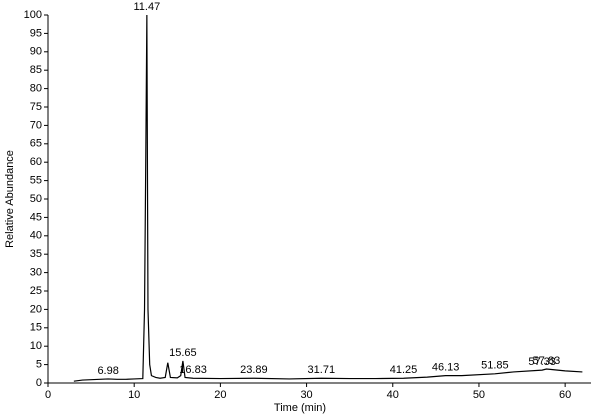 This screenshot has height=417, width=597. Describe the element at coordinates (547, 361) in the screenshot. I see `peak-label: 57.83` at that location.